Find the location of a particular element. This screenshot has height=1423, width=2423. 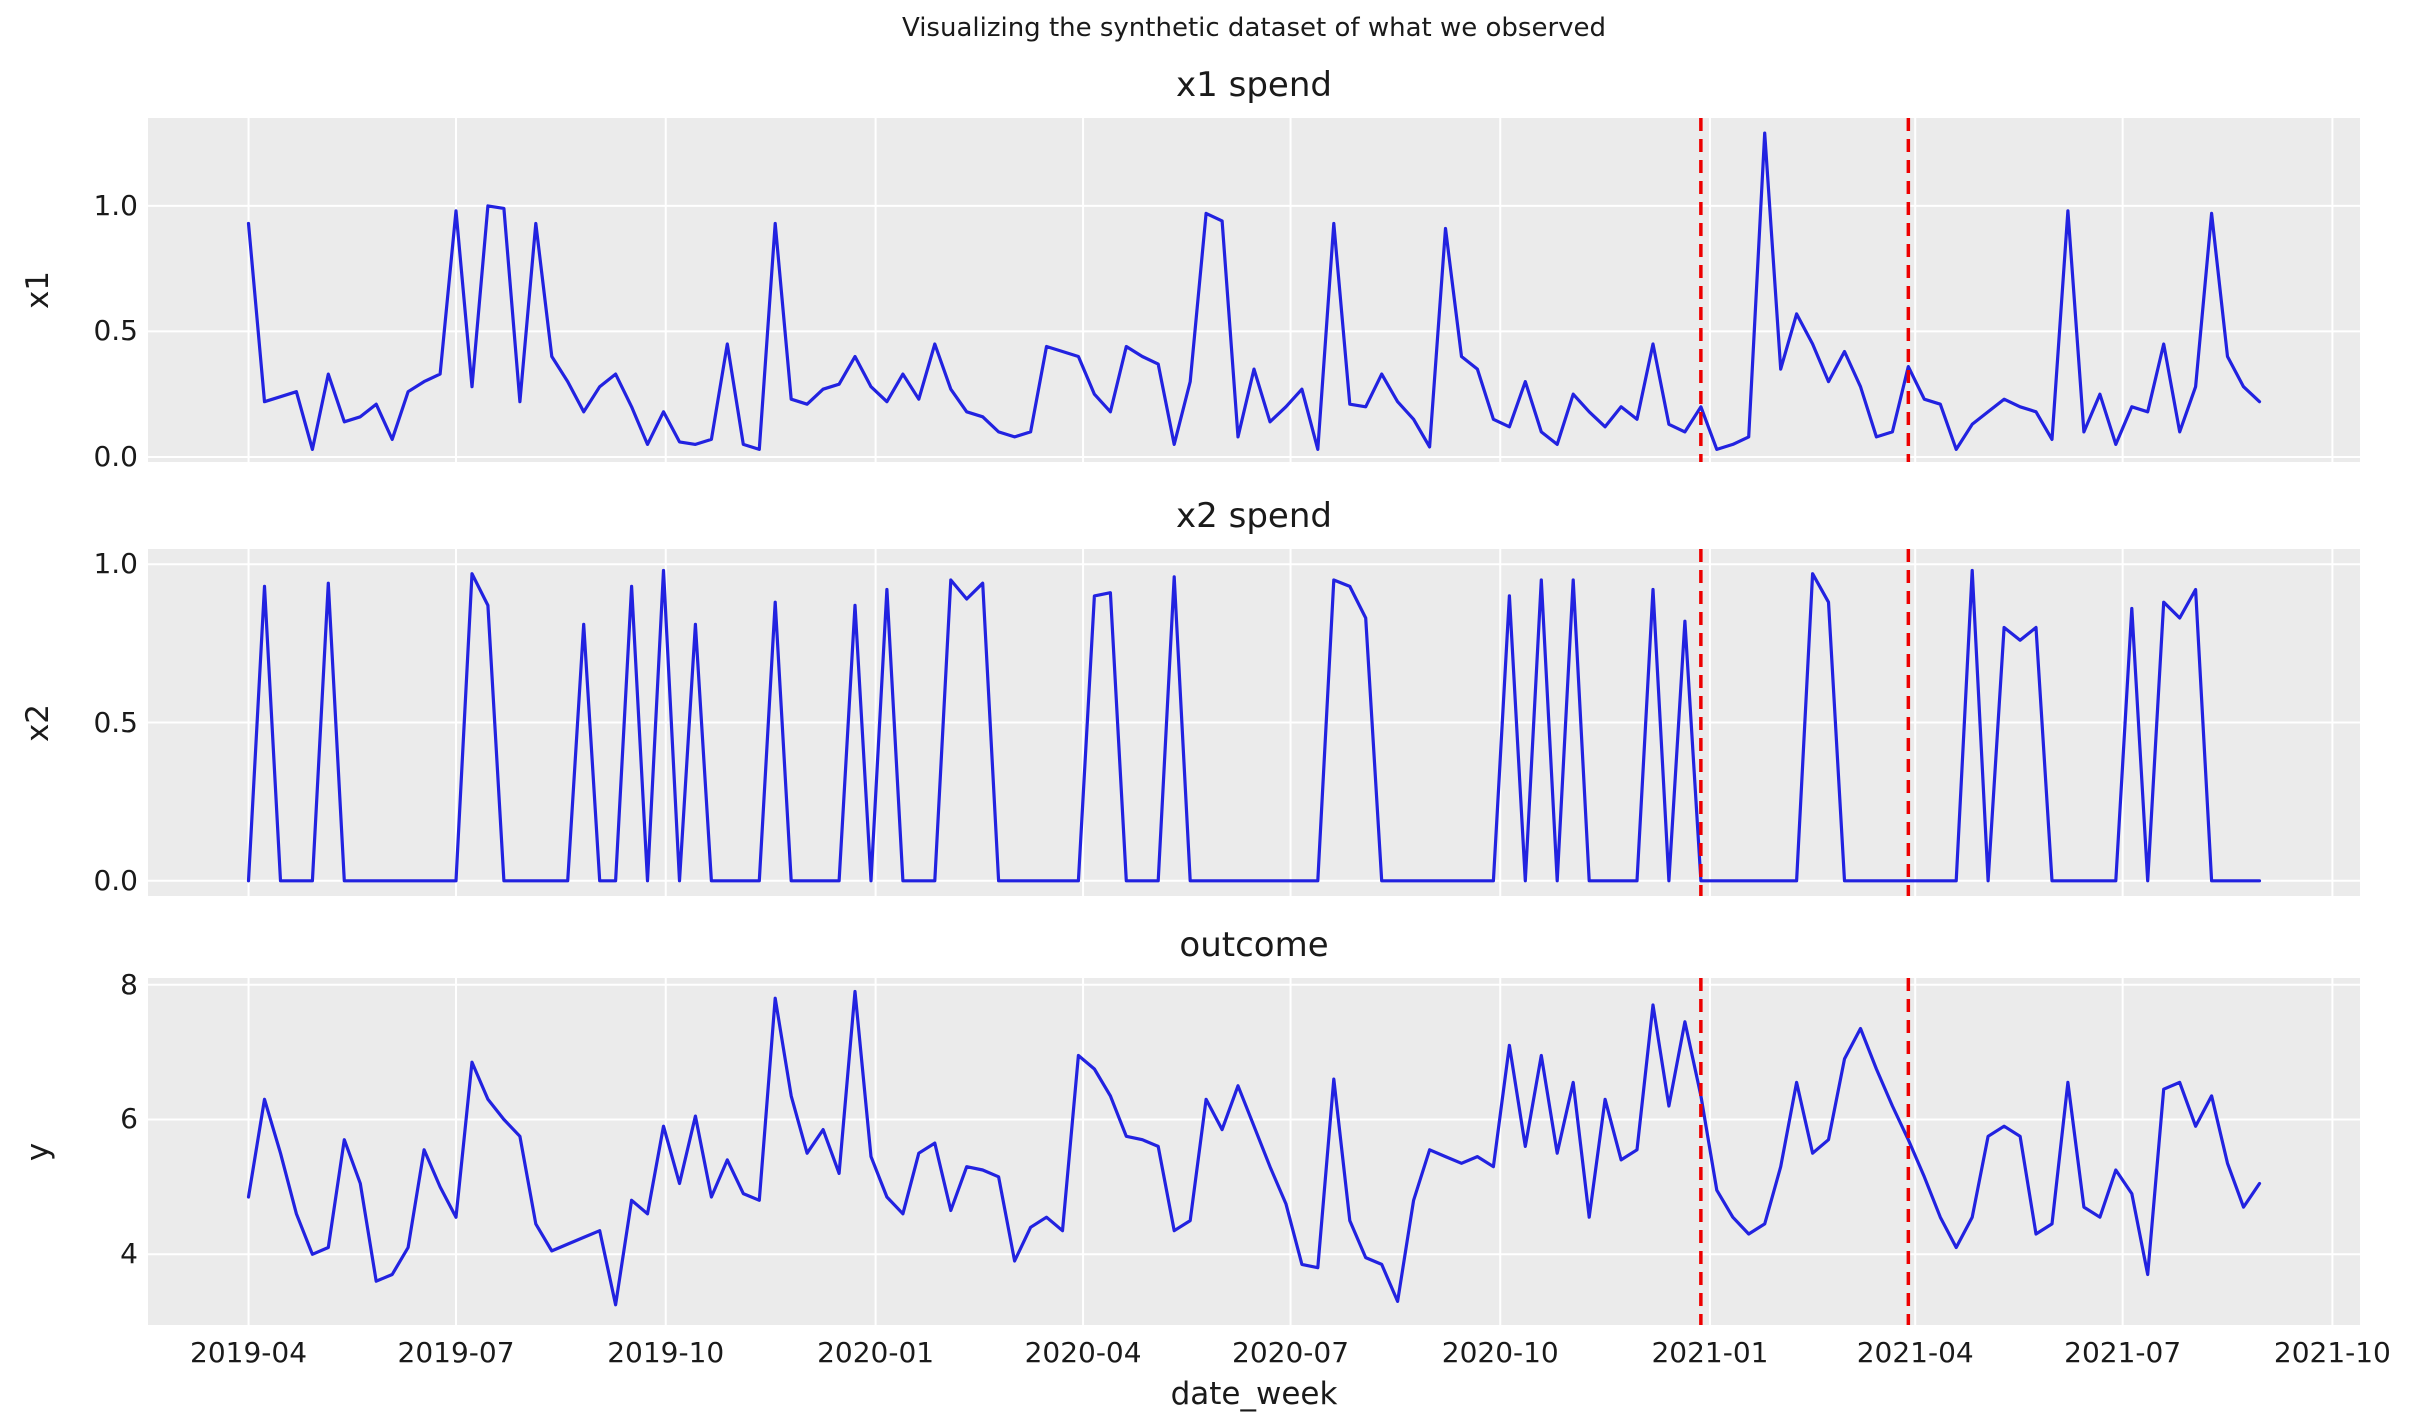

x-tick-label: 2020-04 is located at coordinates (1083, 1352).